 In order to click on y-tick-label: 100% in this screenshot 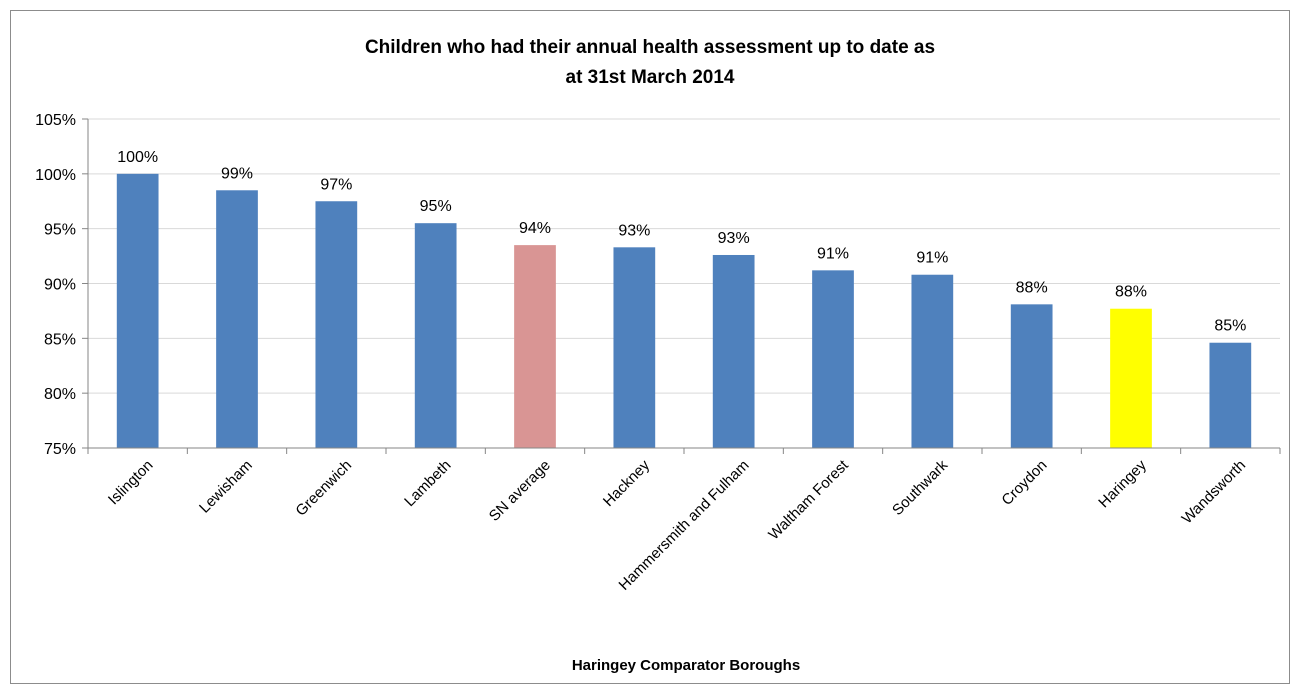, I will do `click(55, 175)`.